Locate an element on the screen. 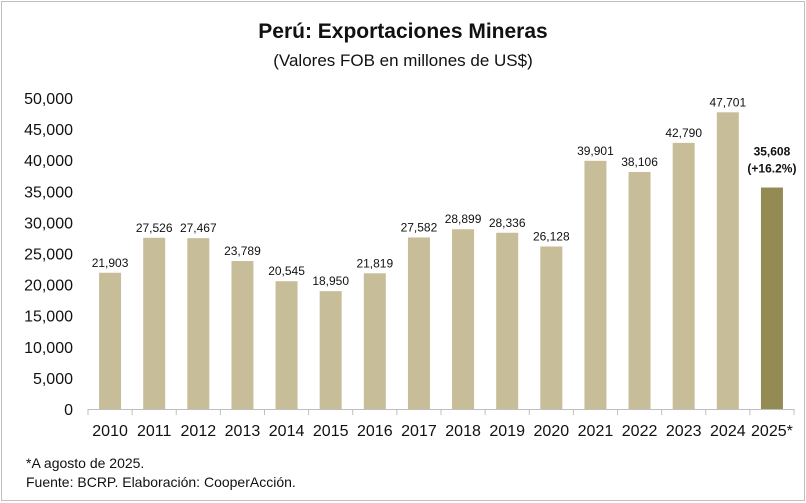  data-label: 39,901 is located at coordinates (595, 151).